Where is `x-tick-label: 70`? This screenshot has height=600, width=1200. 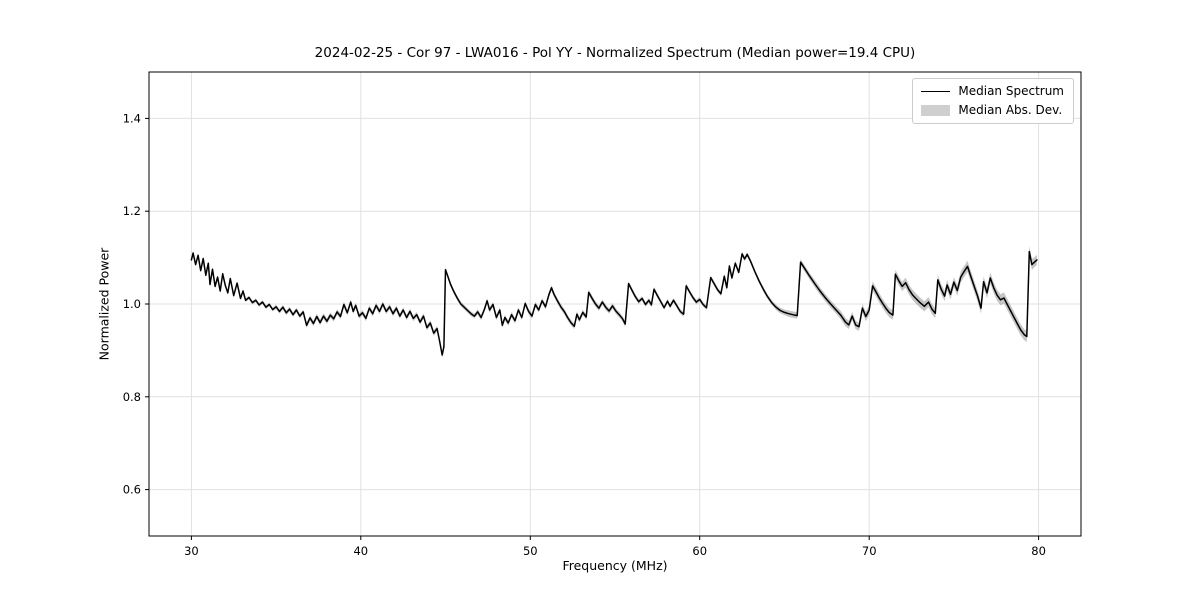 x-tick-label: 70 is located at coordinates (869, 551).